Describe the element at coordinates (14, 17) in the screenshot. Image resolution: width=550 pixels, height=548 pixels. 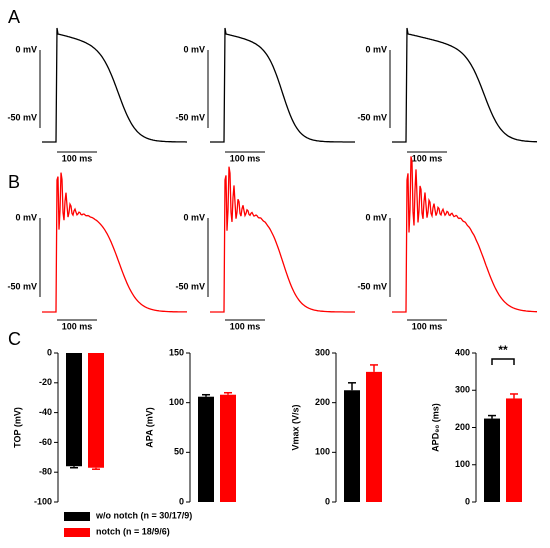
I see `panel-label: A` at that location.